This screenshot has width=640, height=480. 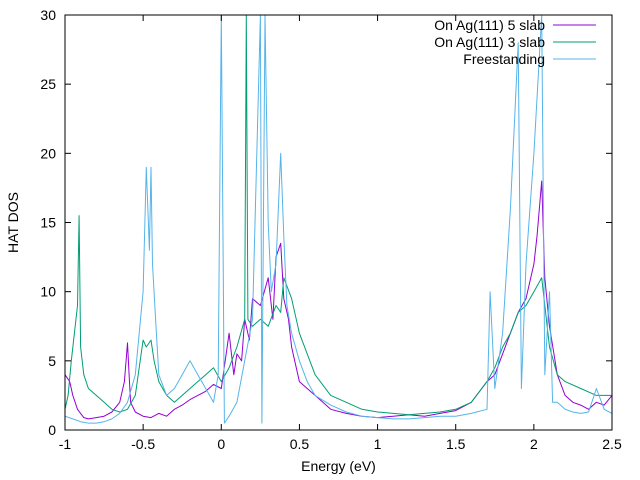 What do you see at coordinates (534, 444) in the screenshot?
I see `x-tick-label: 2` at bounding box center [534, 444].